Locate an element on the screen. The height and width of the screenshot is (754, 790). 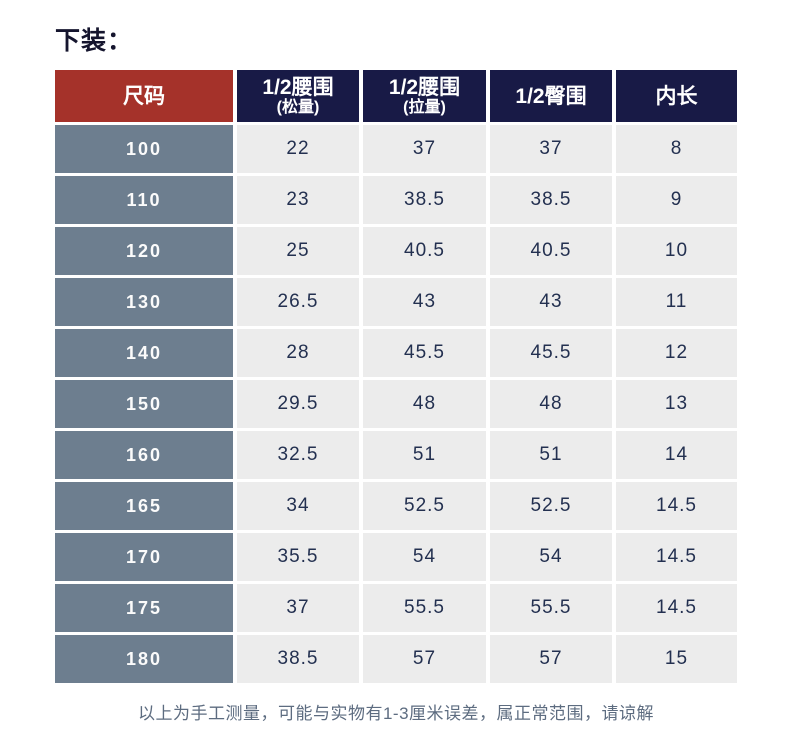
header-sublabel: (松量) is located at coordinates (298, 107).